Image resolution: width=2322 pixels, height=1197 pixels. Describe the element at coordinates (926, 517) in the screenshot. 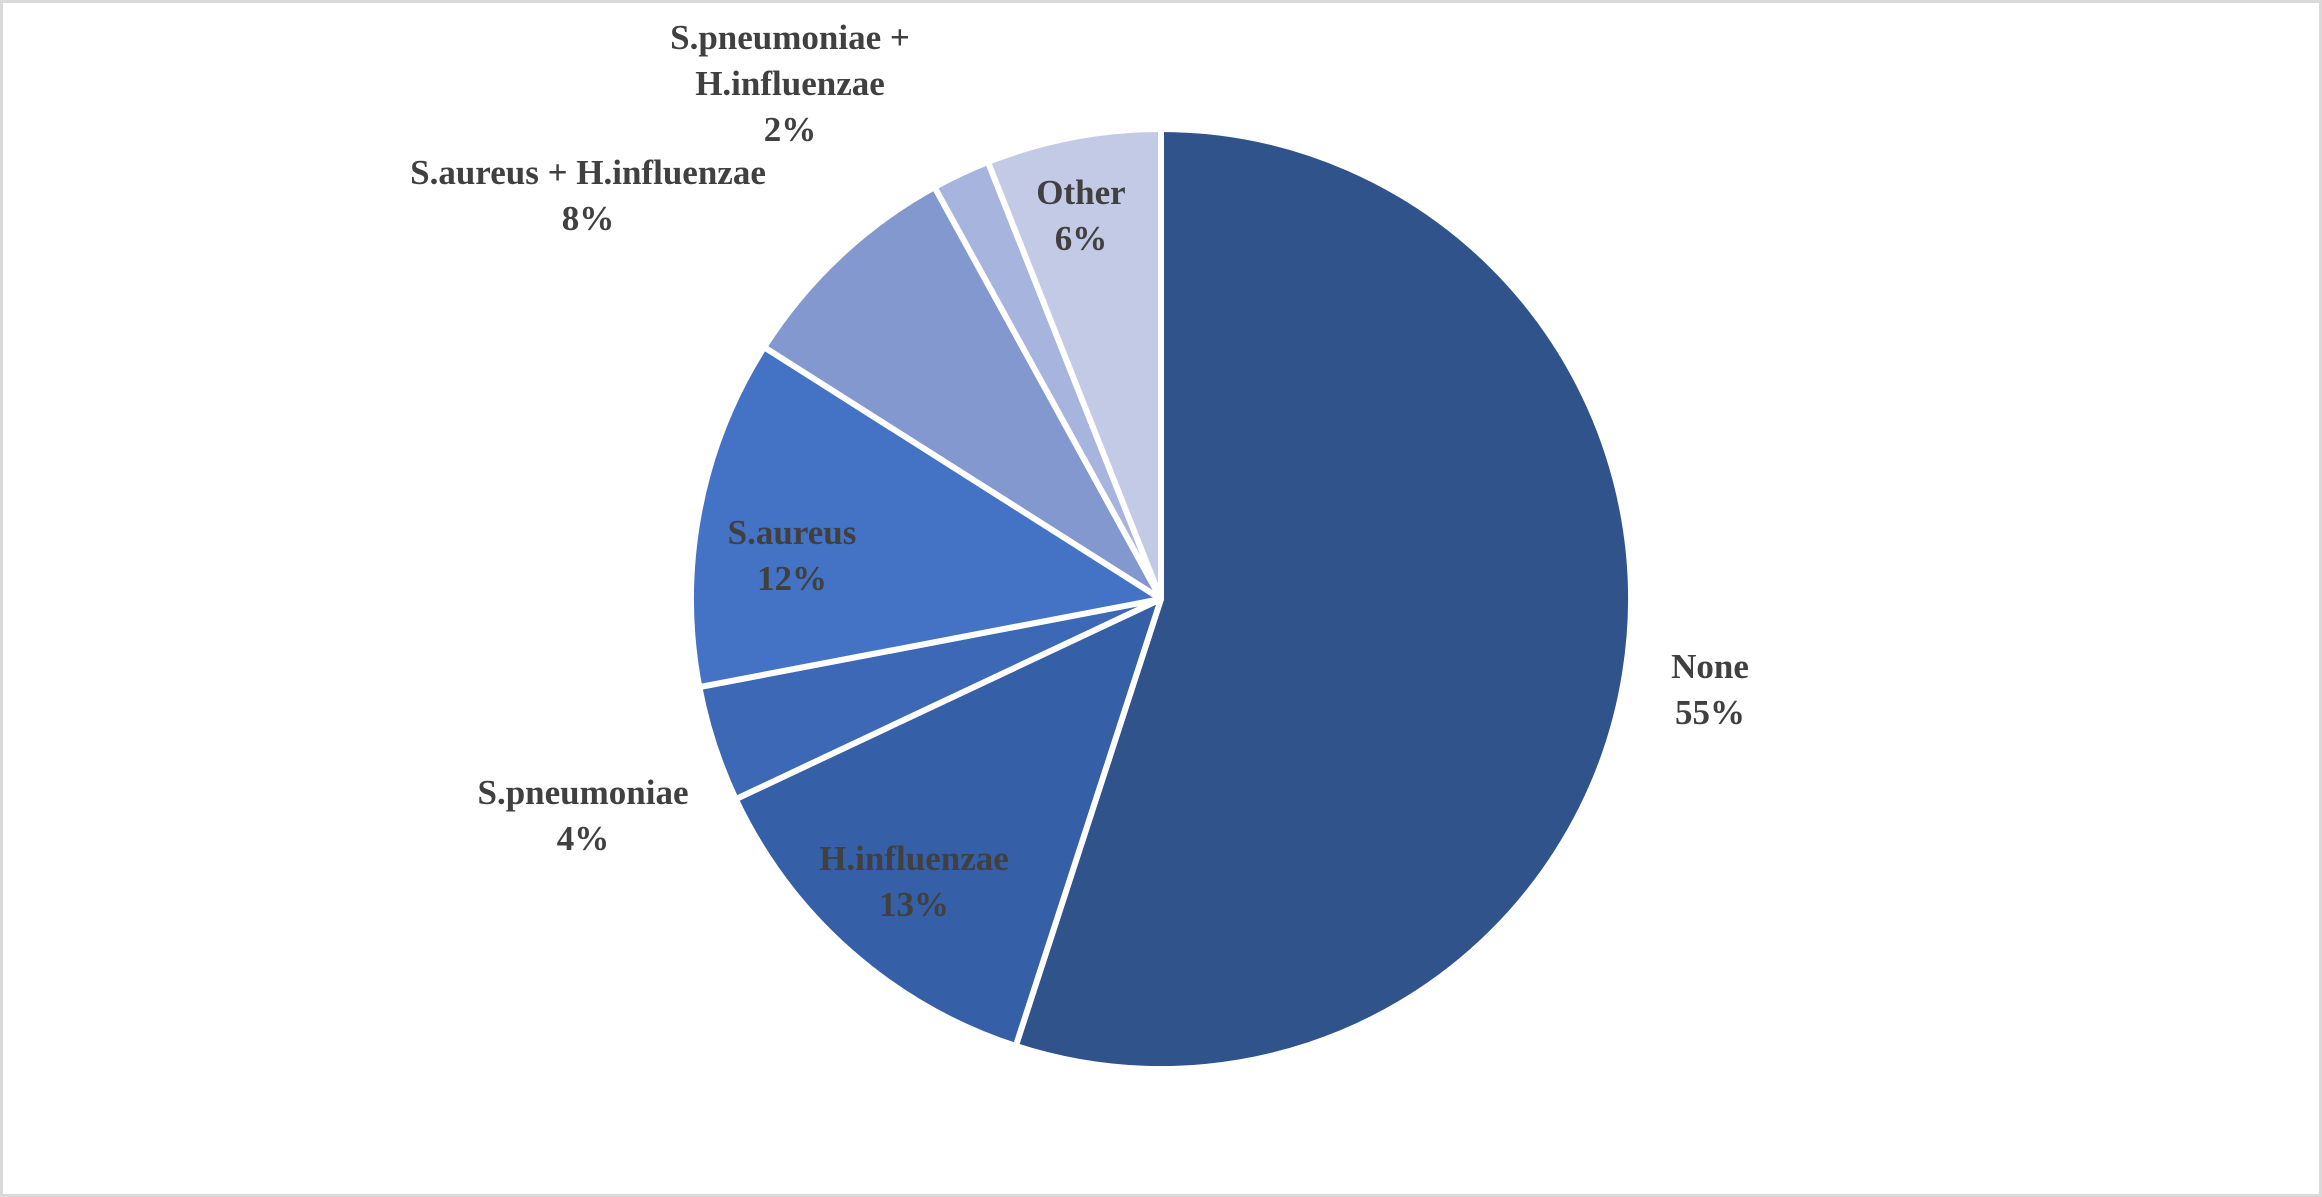

I see `pie-slice-s-aureus` at that location.